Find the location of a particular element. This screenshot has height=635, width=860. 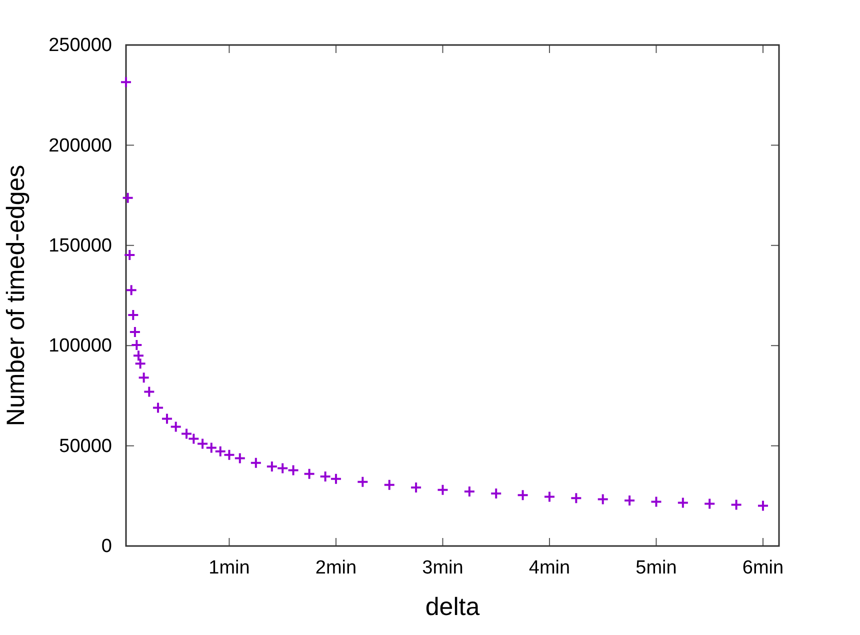

y-tick-label: 200000 is located at coordinates (80, 145).